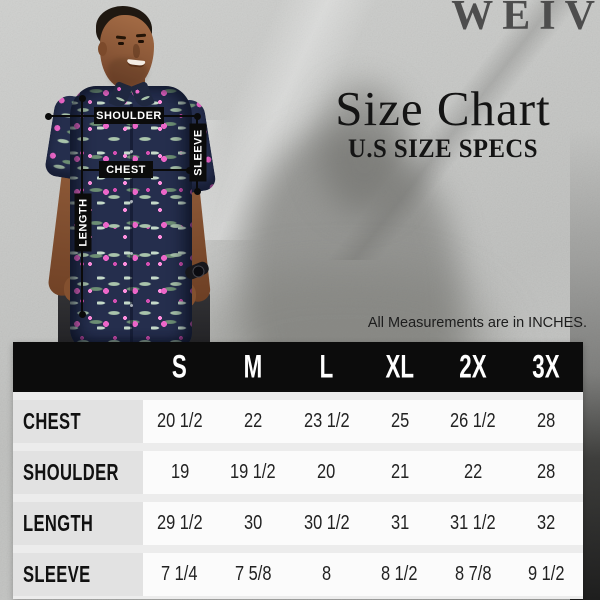 The width and height of the screenshot is (600, 600). I want to click on table-cell: 9 1/2, so click(546, 574).